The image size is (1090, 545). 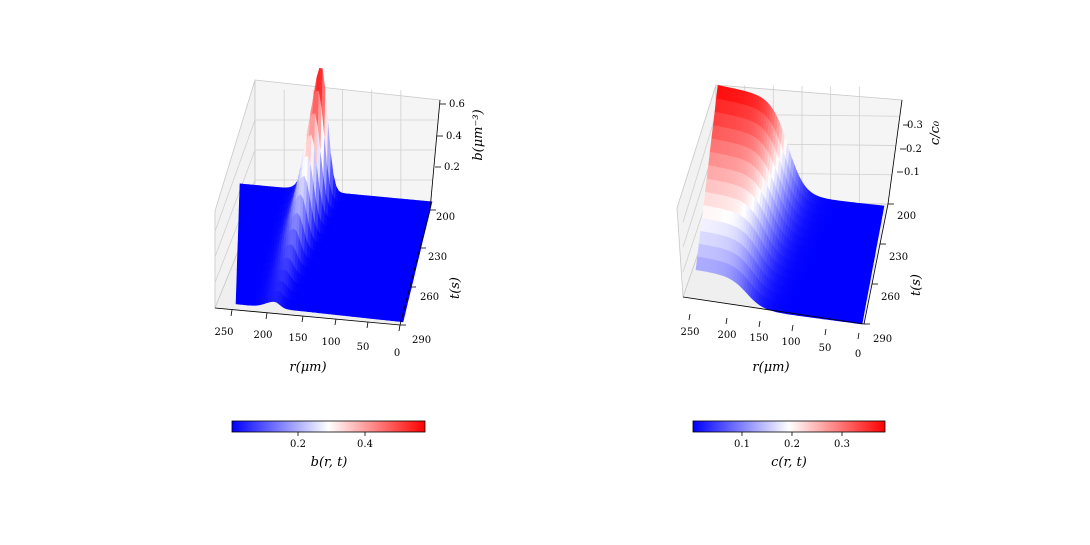 I want to click on surface-c, so click(x=790, y=205).